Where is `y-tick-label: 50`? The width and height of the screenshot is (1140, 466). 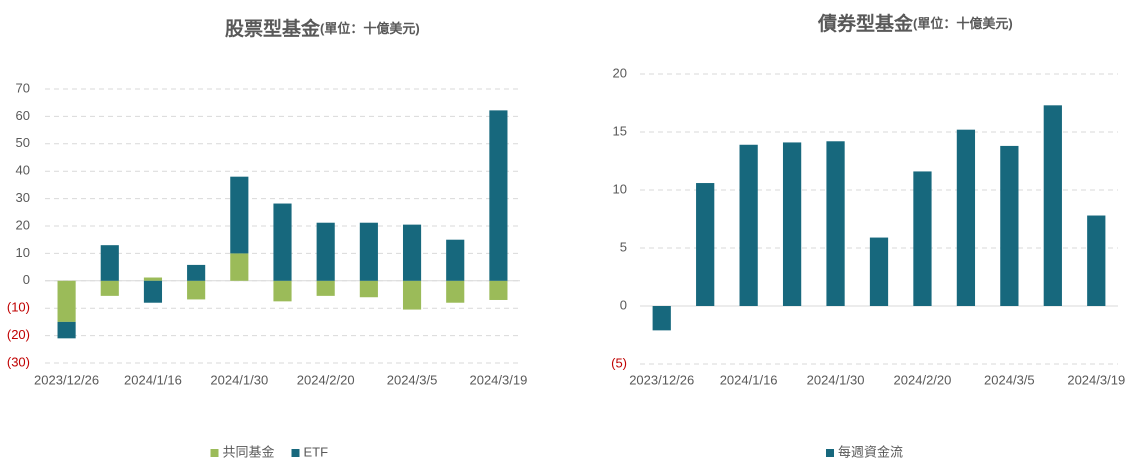
y-tick-label: 50 is located at coordinates (23, 142).